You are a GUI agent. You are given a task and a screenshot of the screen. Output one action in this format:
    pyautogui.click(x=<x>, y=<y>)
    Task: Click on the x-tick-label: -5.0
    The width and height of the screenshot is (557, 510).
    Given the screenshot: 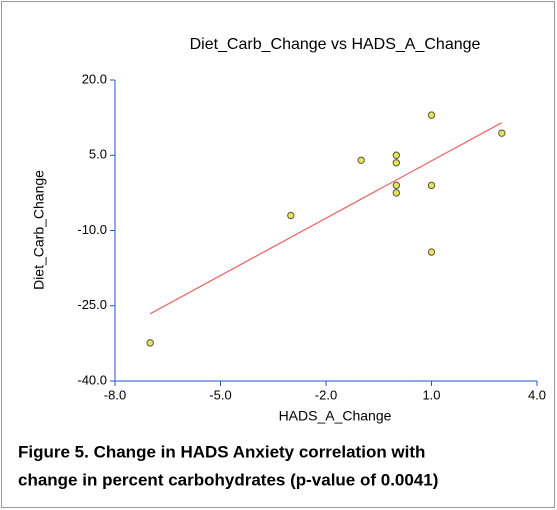 What is the action you would take?
    pyautogui.click(x=220, y=394)
    